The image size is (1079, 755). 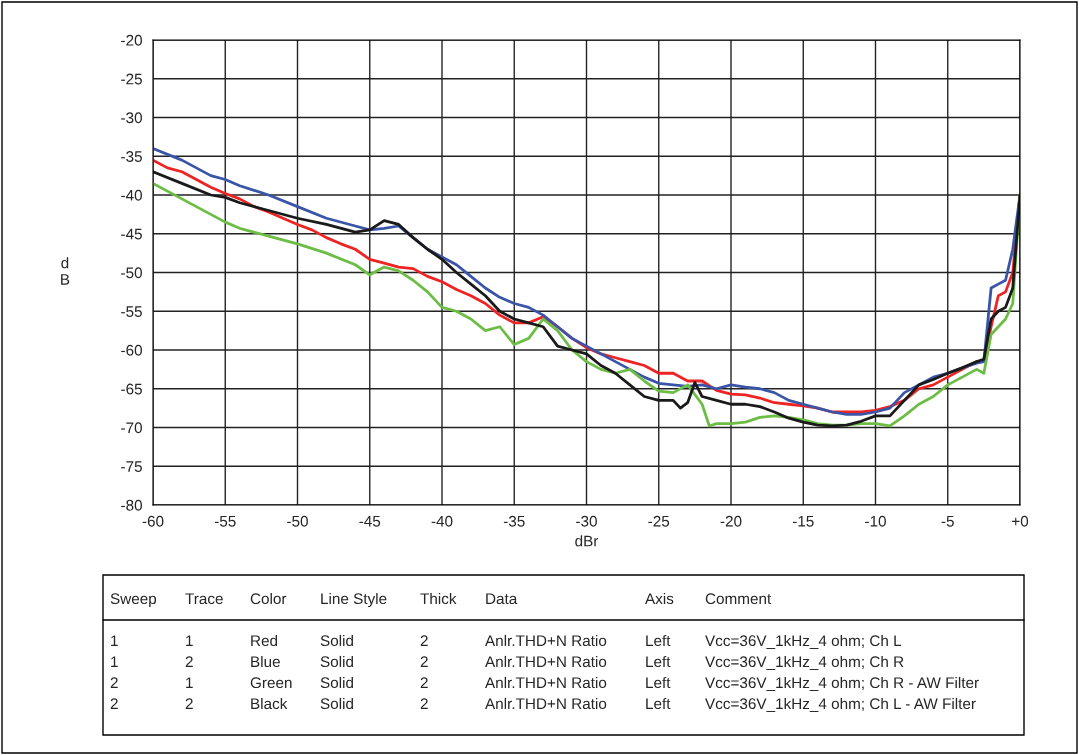 What do you see at coordinates (271, 683) in the screenshot?
I see `text: Green` at bounding box center [271, 683].